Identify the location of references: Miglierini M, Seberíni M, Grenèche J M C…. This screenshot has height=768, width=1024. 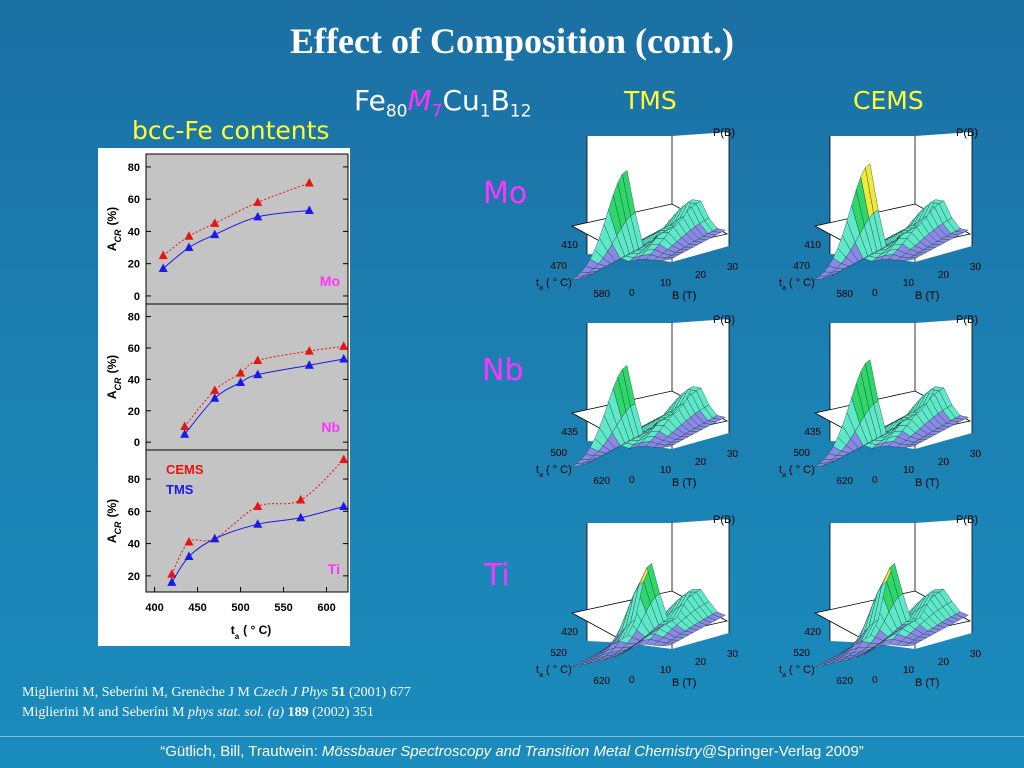
(216, 703).